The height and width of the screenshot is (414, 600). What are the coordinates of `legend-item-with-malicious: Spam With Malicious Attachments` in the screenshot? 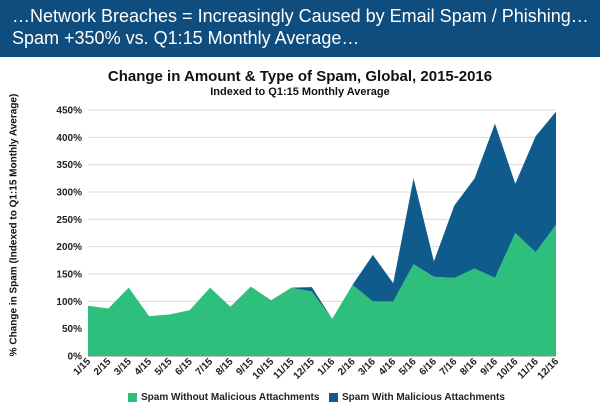 It's located at (417, 397).